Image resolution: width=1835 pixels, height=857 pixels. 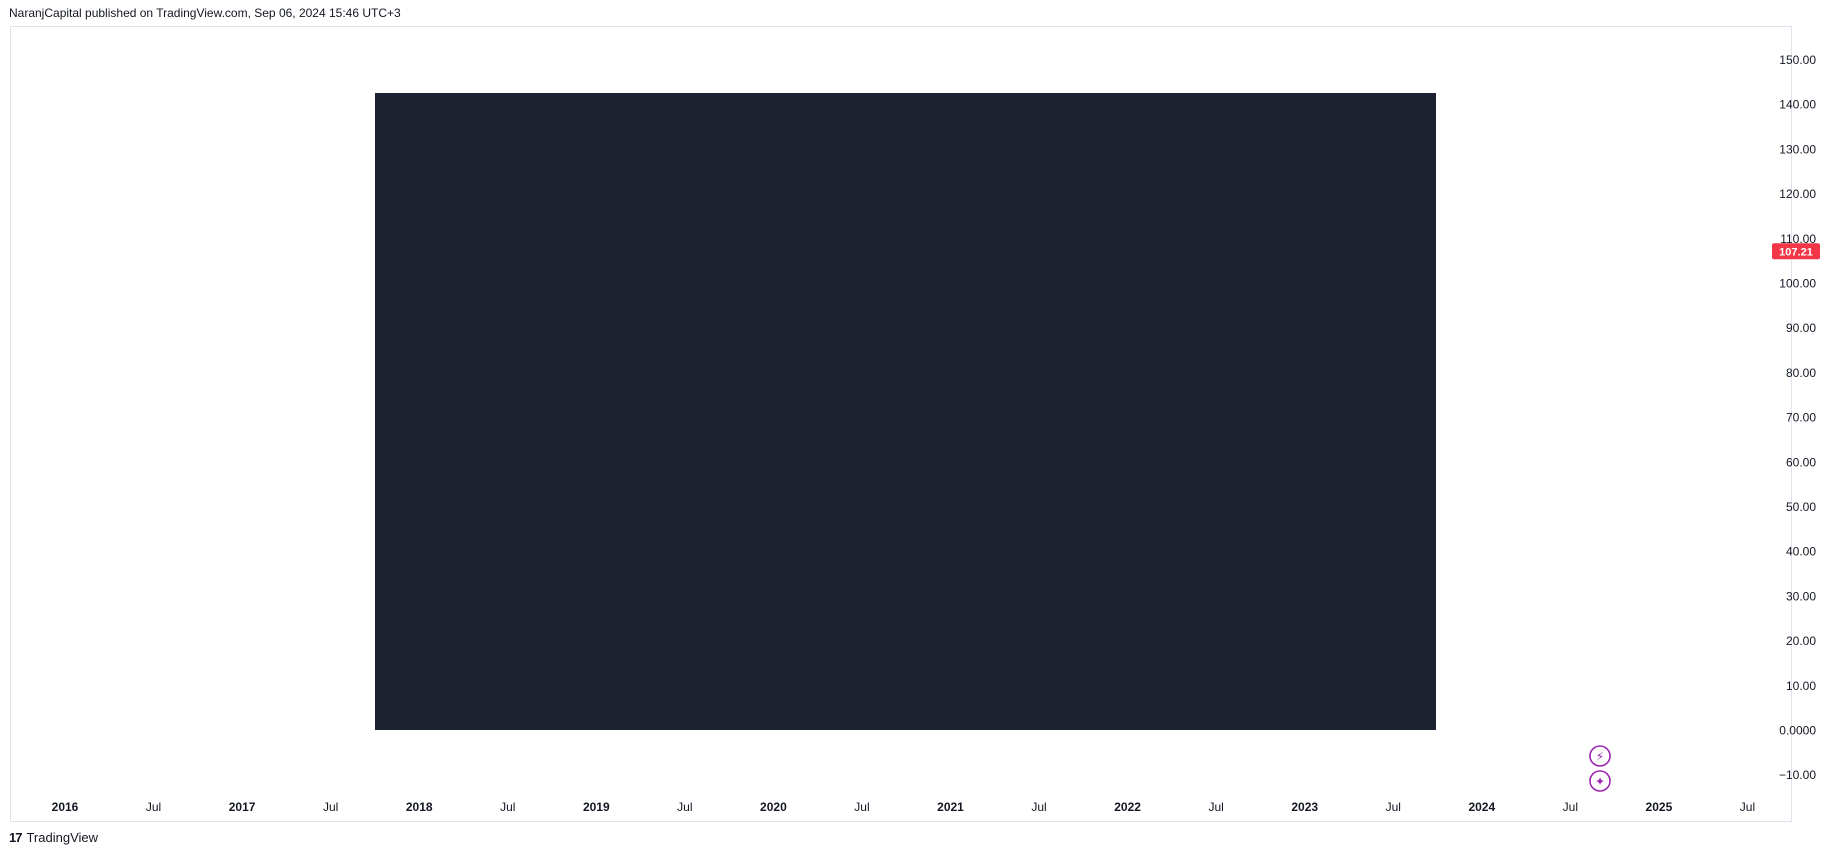 I want to click on tradingview-logo-icon: 17, so click(x=16, y=837).